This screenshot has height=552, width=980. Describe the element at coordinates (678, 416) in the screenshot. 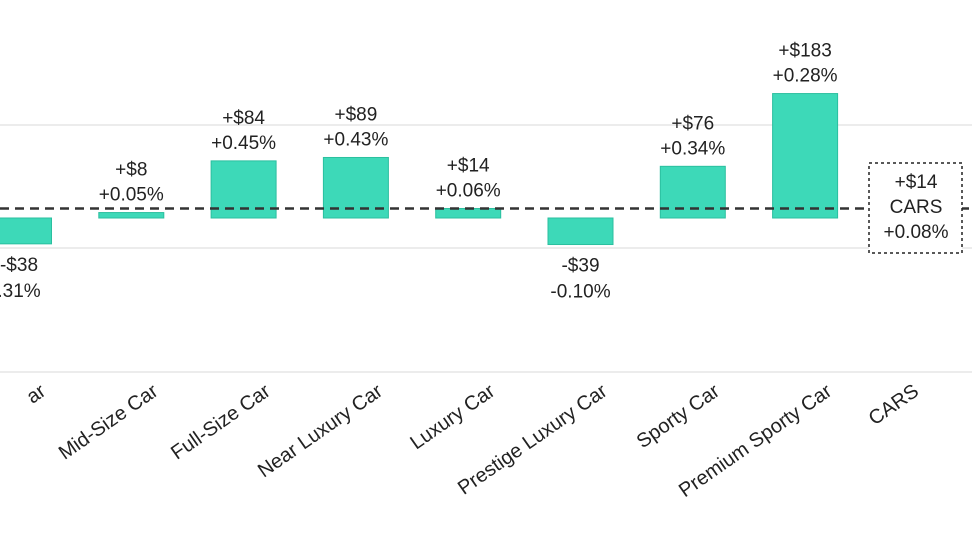

I see `x-tick-label: Sporty Car` at that location.